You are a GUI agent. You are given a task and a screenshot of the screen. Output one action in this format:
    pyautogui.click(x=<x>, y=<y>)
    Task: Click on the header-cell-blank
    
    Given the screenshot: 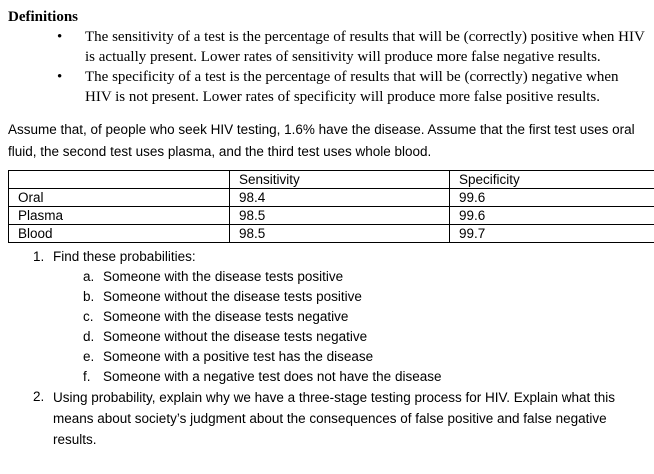 What is the action you would take?
    pyautogui.click(x=119, y=179)
    